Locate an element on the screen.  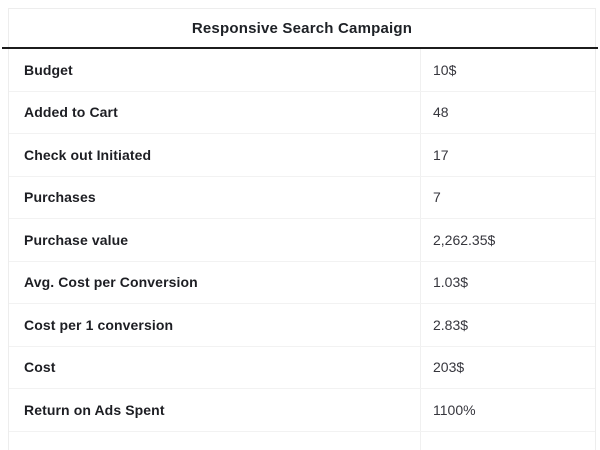
table-row-cost-per-1-conversion: Cost per 1 conversion 2.83$ is located at coordinates (302, 325).